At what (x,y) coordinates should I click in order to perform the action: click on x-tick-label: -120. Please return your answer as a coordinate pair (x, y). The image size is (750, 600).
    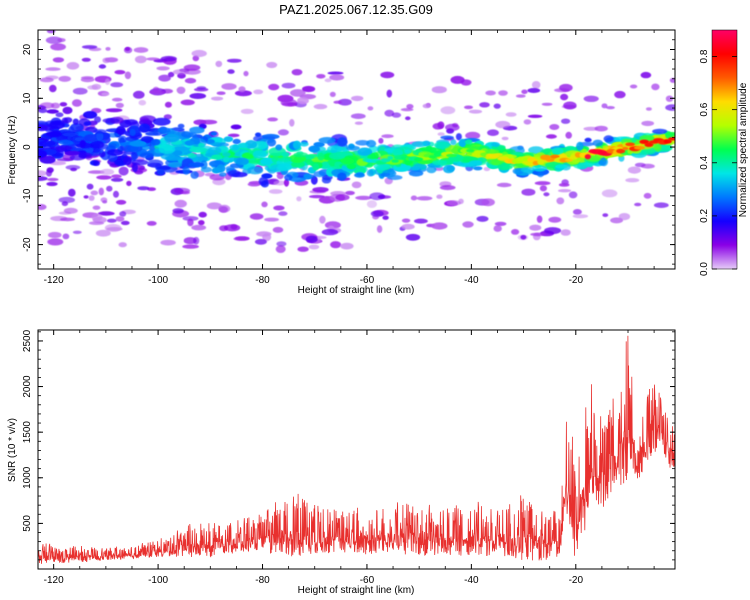
    Looking at the image, I should click on (54, 580).